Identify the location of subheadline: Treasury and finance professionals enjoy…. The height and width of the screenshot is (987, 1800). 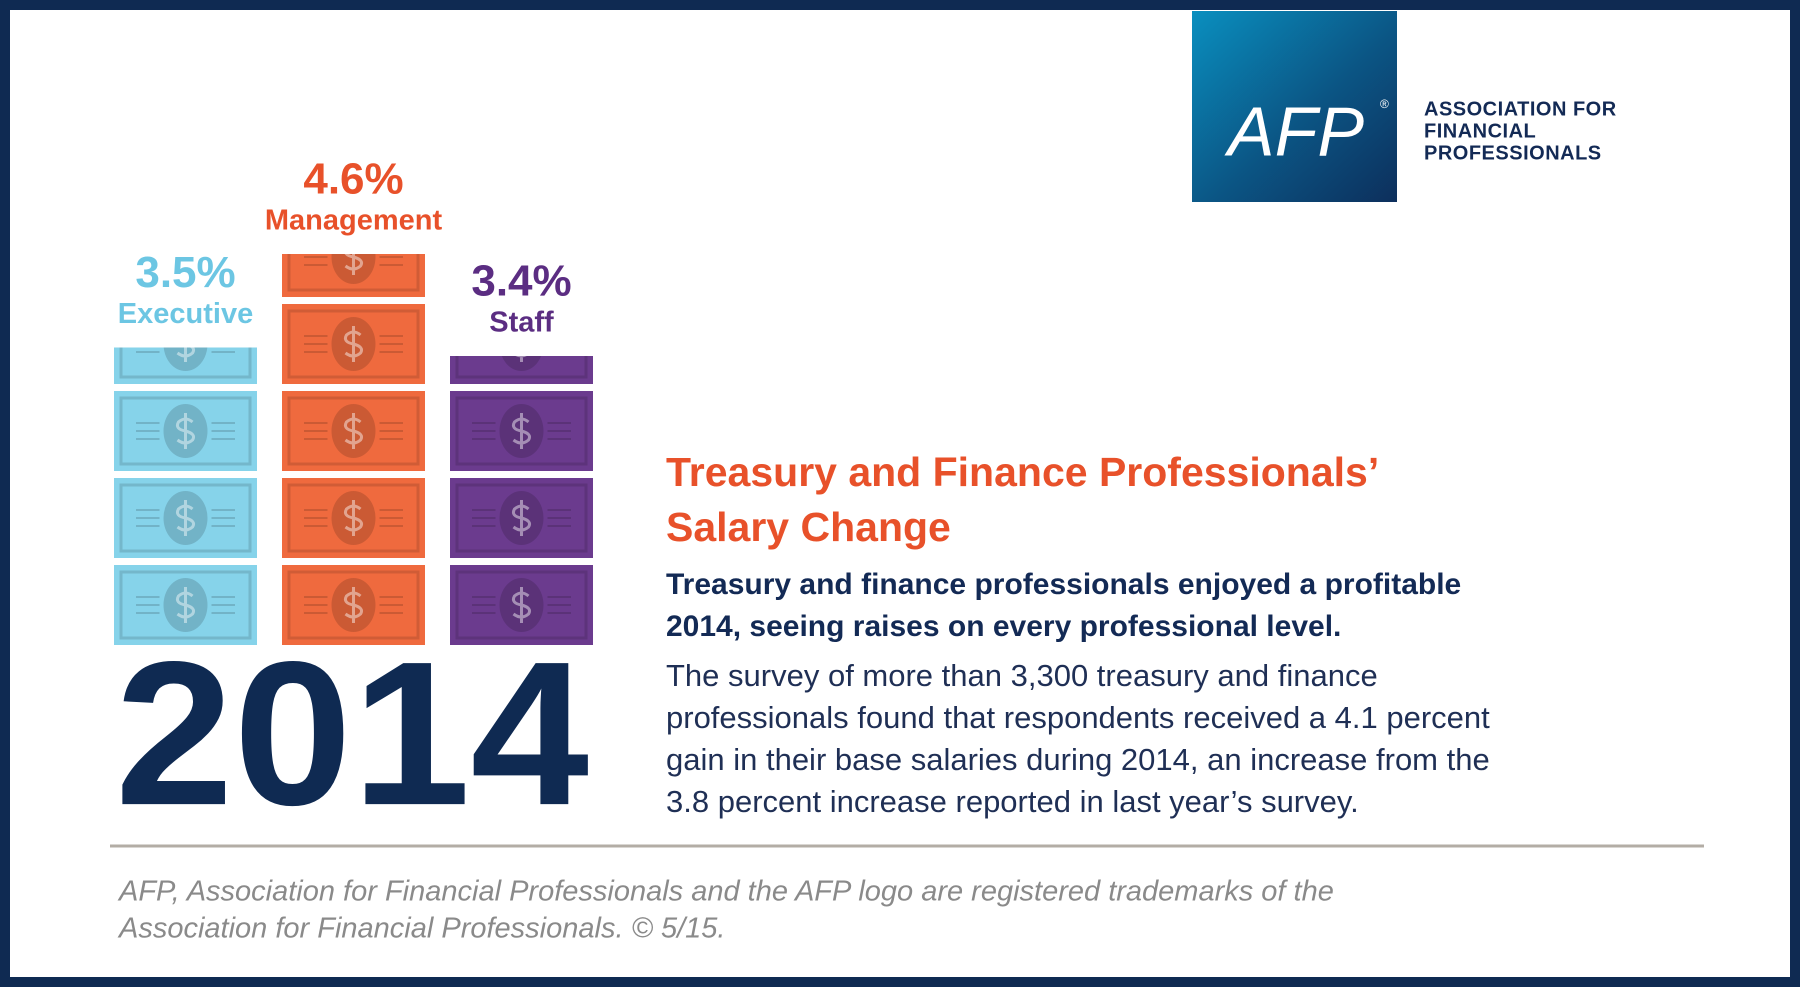
(1063, 584).